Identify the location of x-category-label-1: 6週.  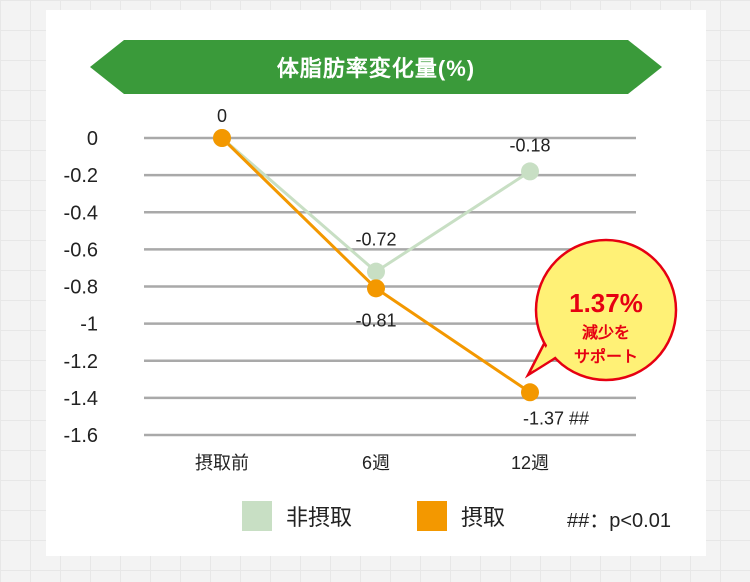
(376, 463).